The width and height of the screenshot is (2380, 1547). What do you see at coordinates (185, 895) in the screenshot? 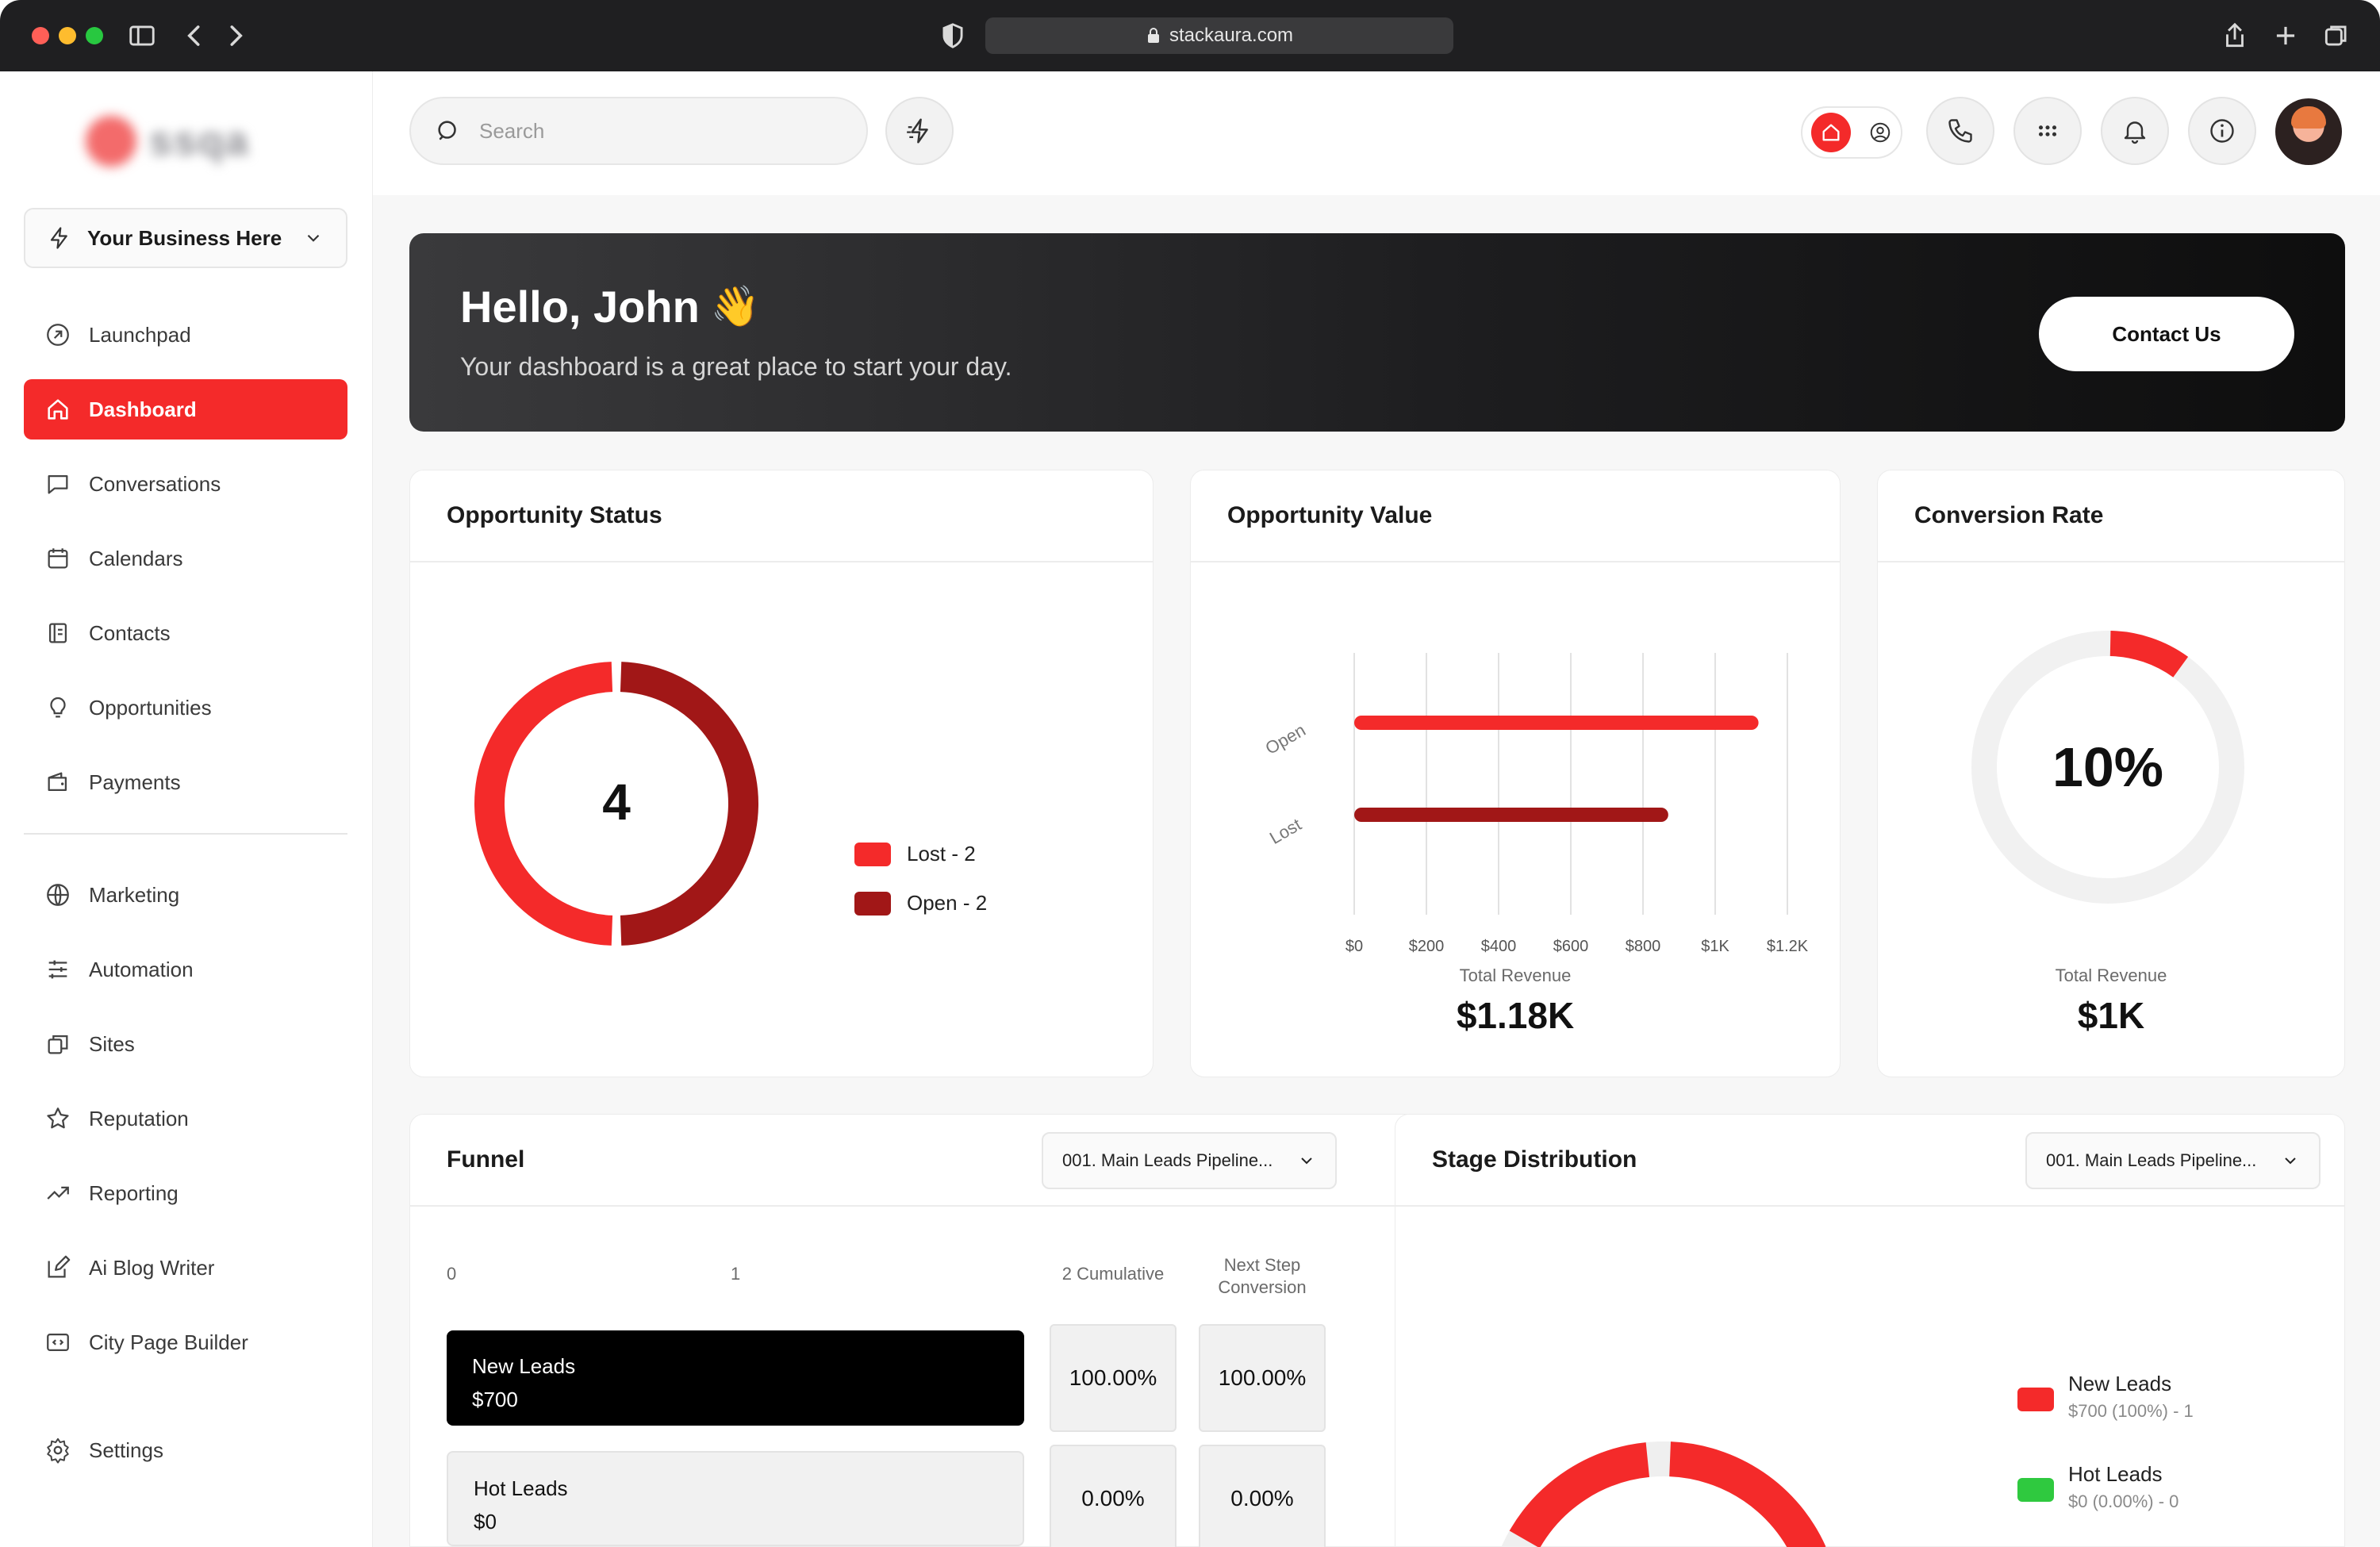
I see `sidebar-item-marketing: Marketing` at bounding box center [185, 895].